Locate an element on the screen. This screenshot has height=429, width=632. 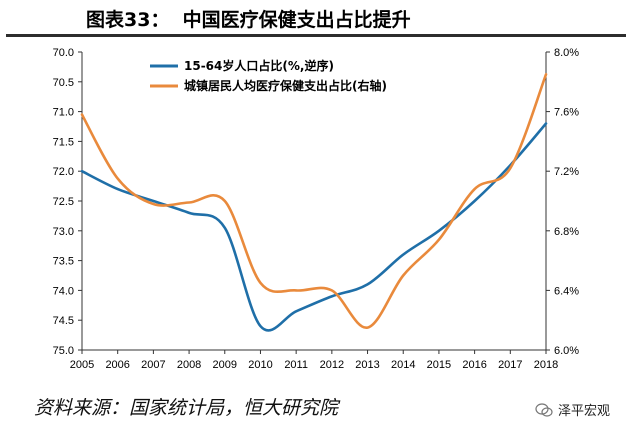
x-axis-tick-label: 2007 is located at coordinates (153, 365).